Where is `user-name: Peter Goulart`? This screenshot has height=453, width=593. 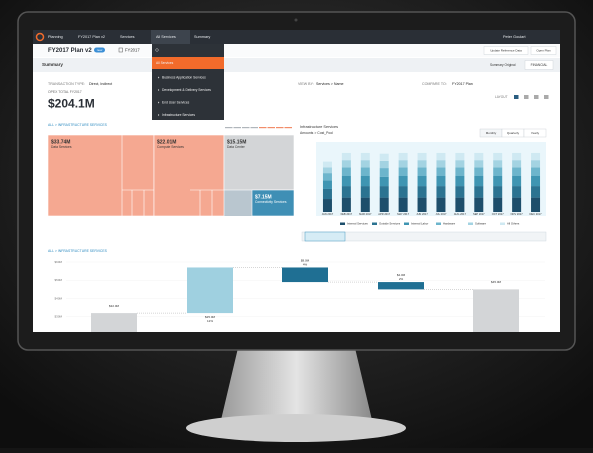 user-name: Peter Goulart is located at coordinates (515, 37).